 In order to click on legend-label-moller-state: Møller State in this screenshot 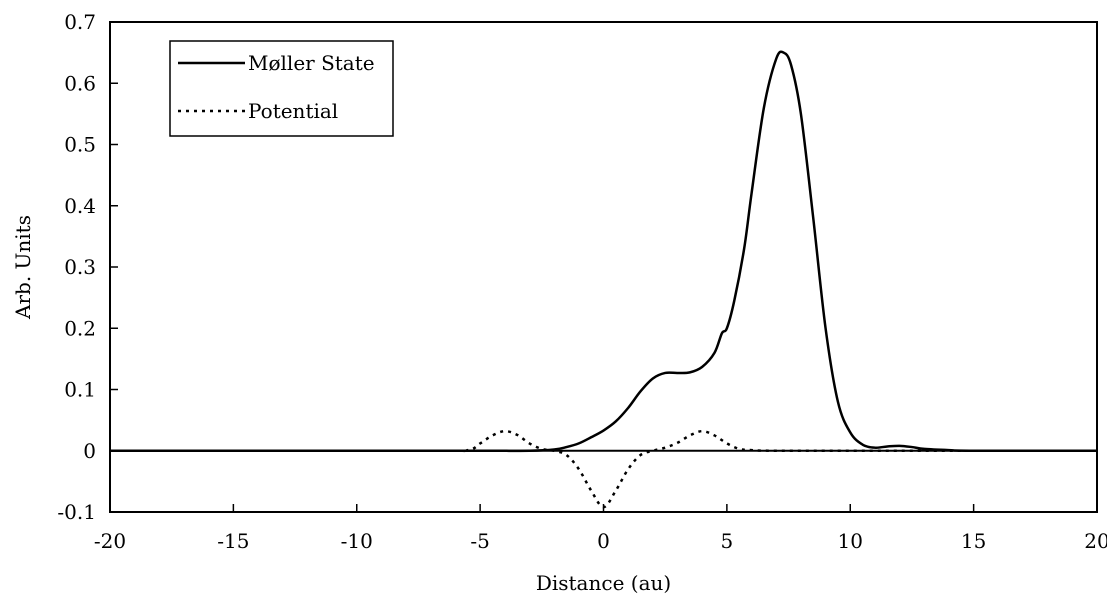, I will do `click(311, 63)`.